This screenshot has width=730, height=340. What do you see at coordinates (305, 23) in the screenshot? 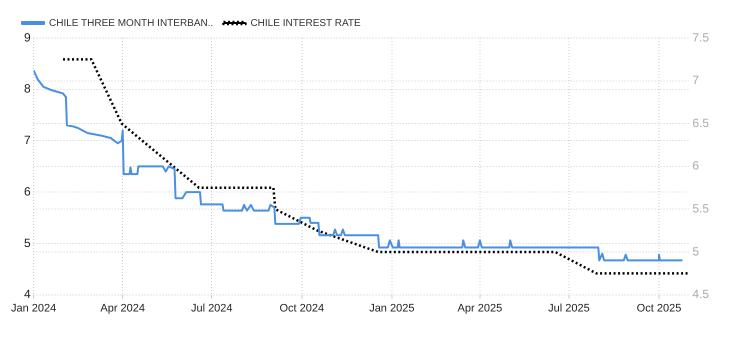
I see `legend-label: CHILE INTEREST RATE` at bounding box center [305, 23].